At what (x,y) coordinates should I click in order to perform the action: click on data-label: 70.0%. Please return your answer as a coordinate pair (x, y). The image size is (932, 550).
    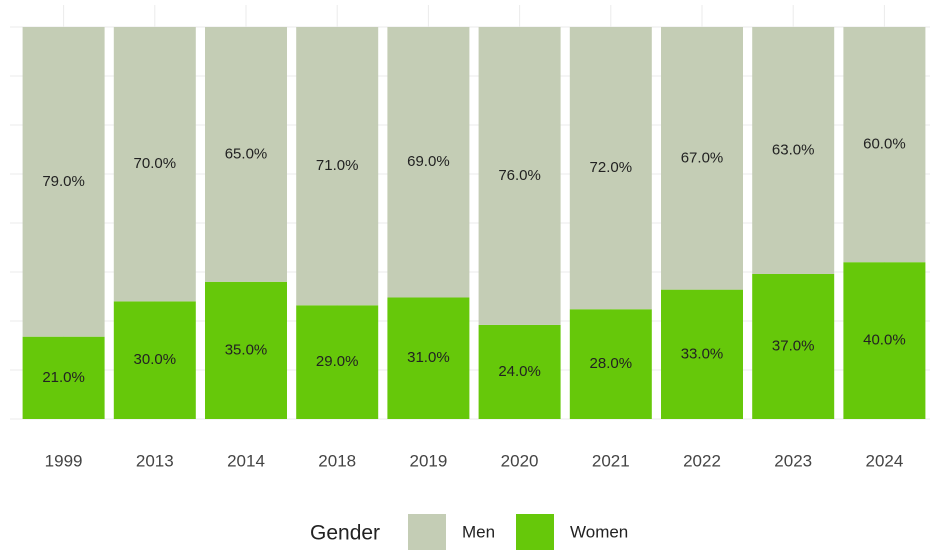
    Looking at the image, I should click on (155, 163).